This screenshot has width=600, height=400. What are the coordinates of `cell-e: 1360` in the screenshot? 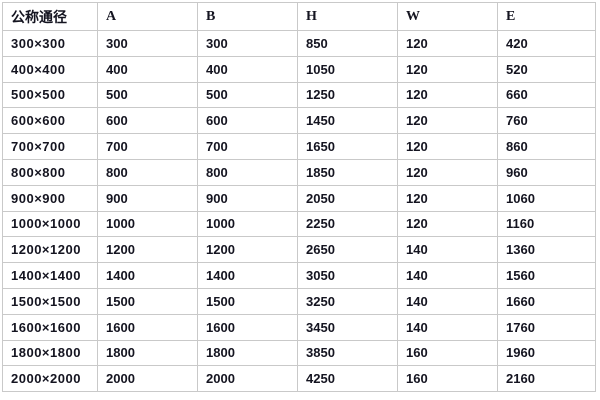 It's located at (546, 250).